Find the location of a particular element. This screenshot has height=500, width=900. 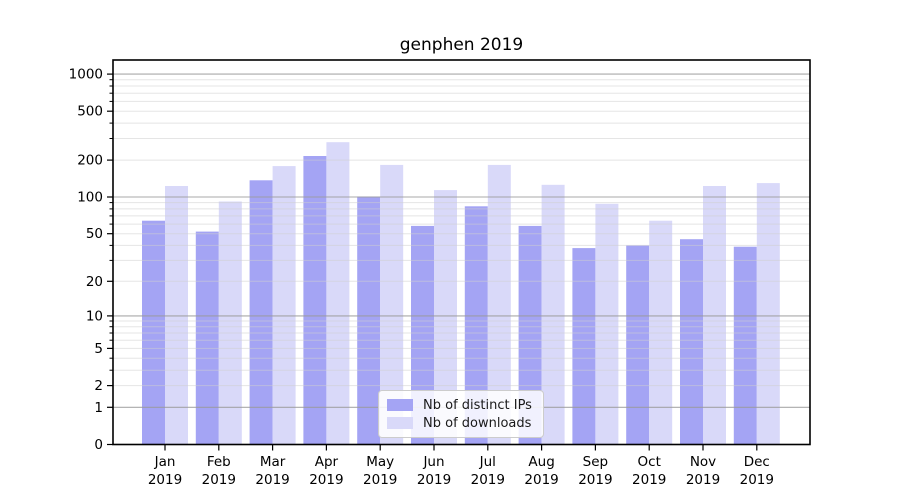

x-tick-label-month: Oct is located at coordinates (649, 462).